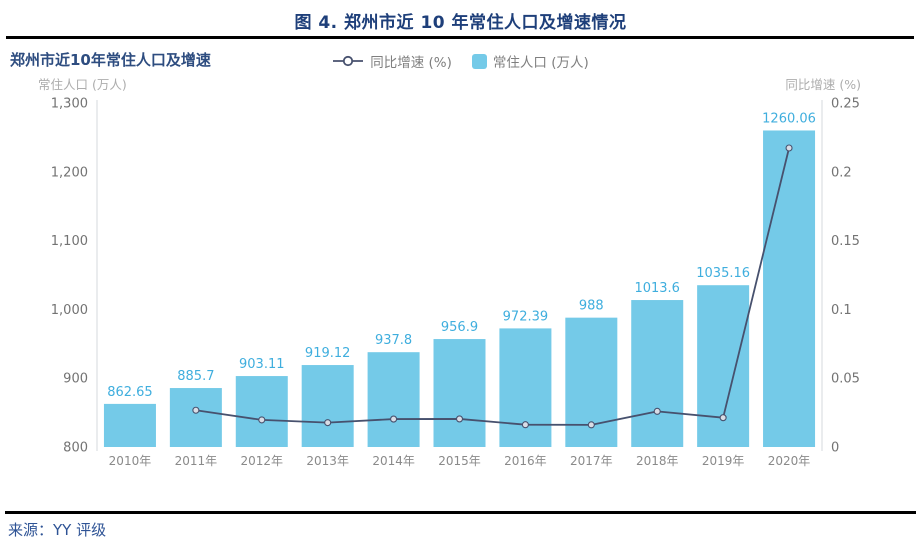 This screenshot has height=547, width=921. I want to click on x-tick-label: 2018年, so click(657, 461).